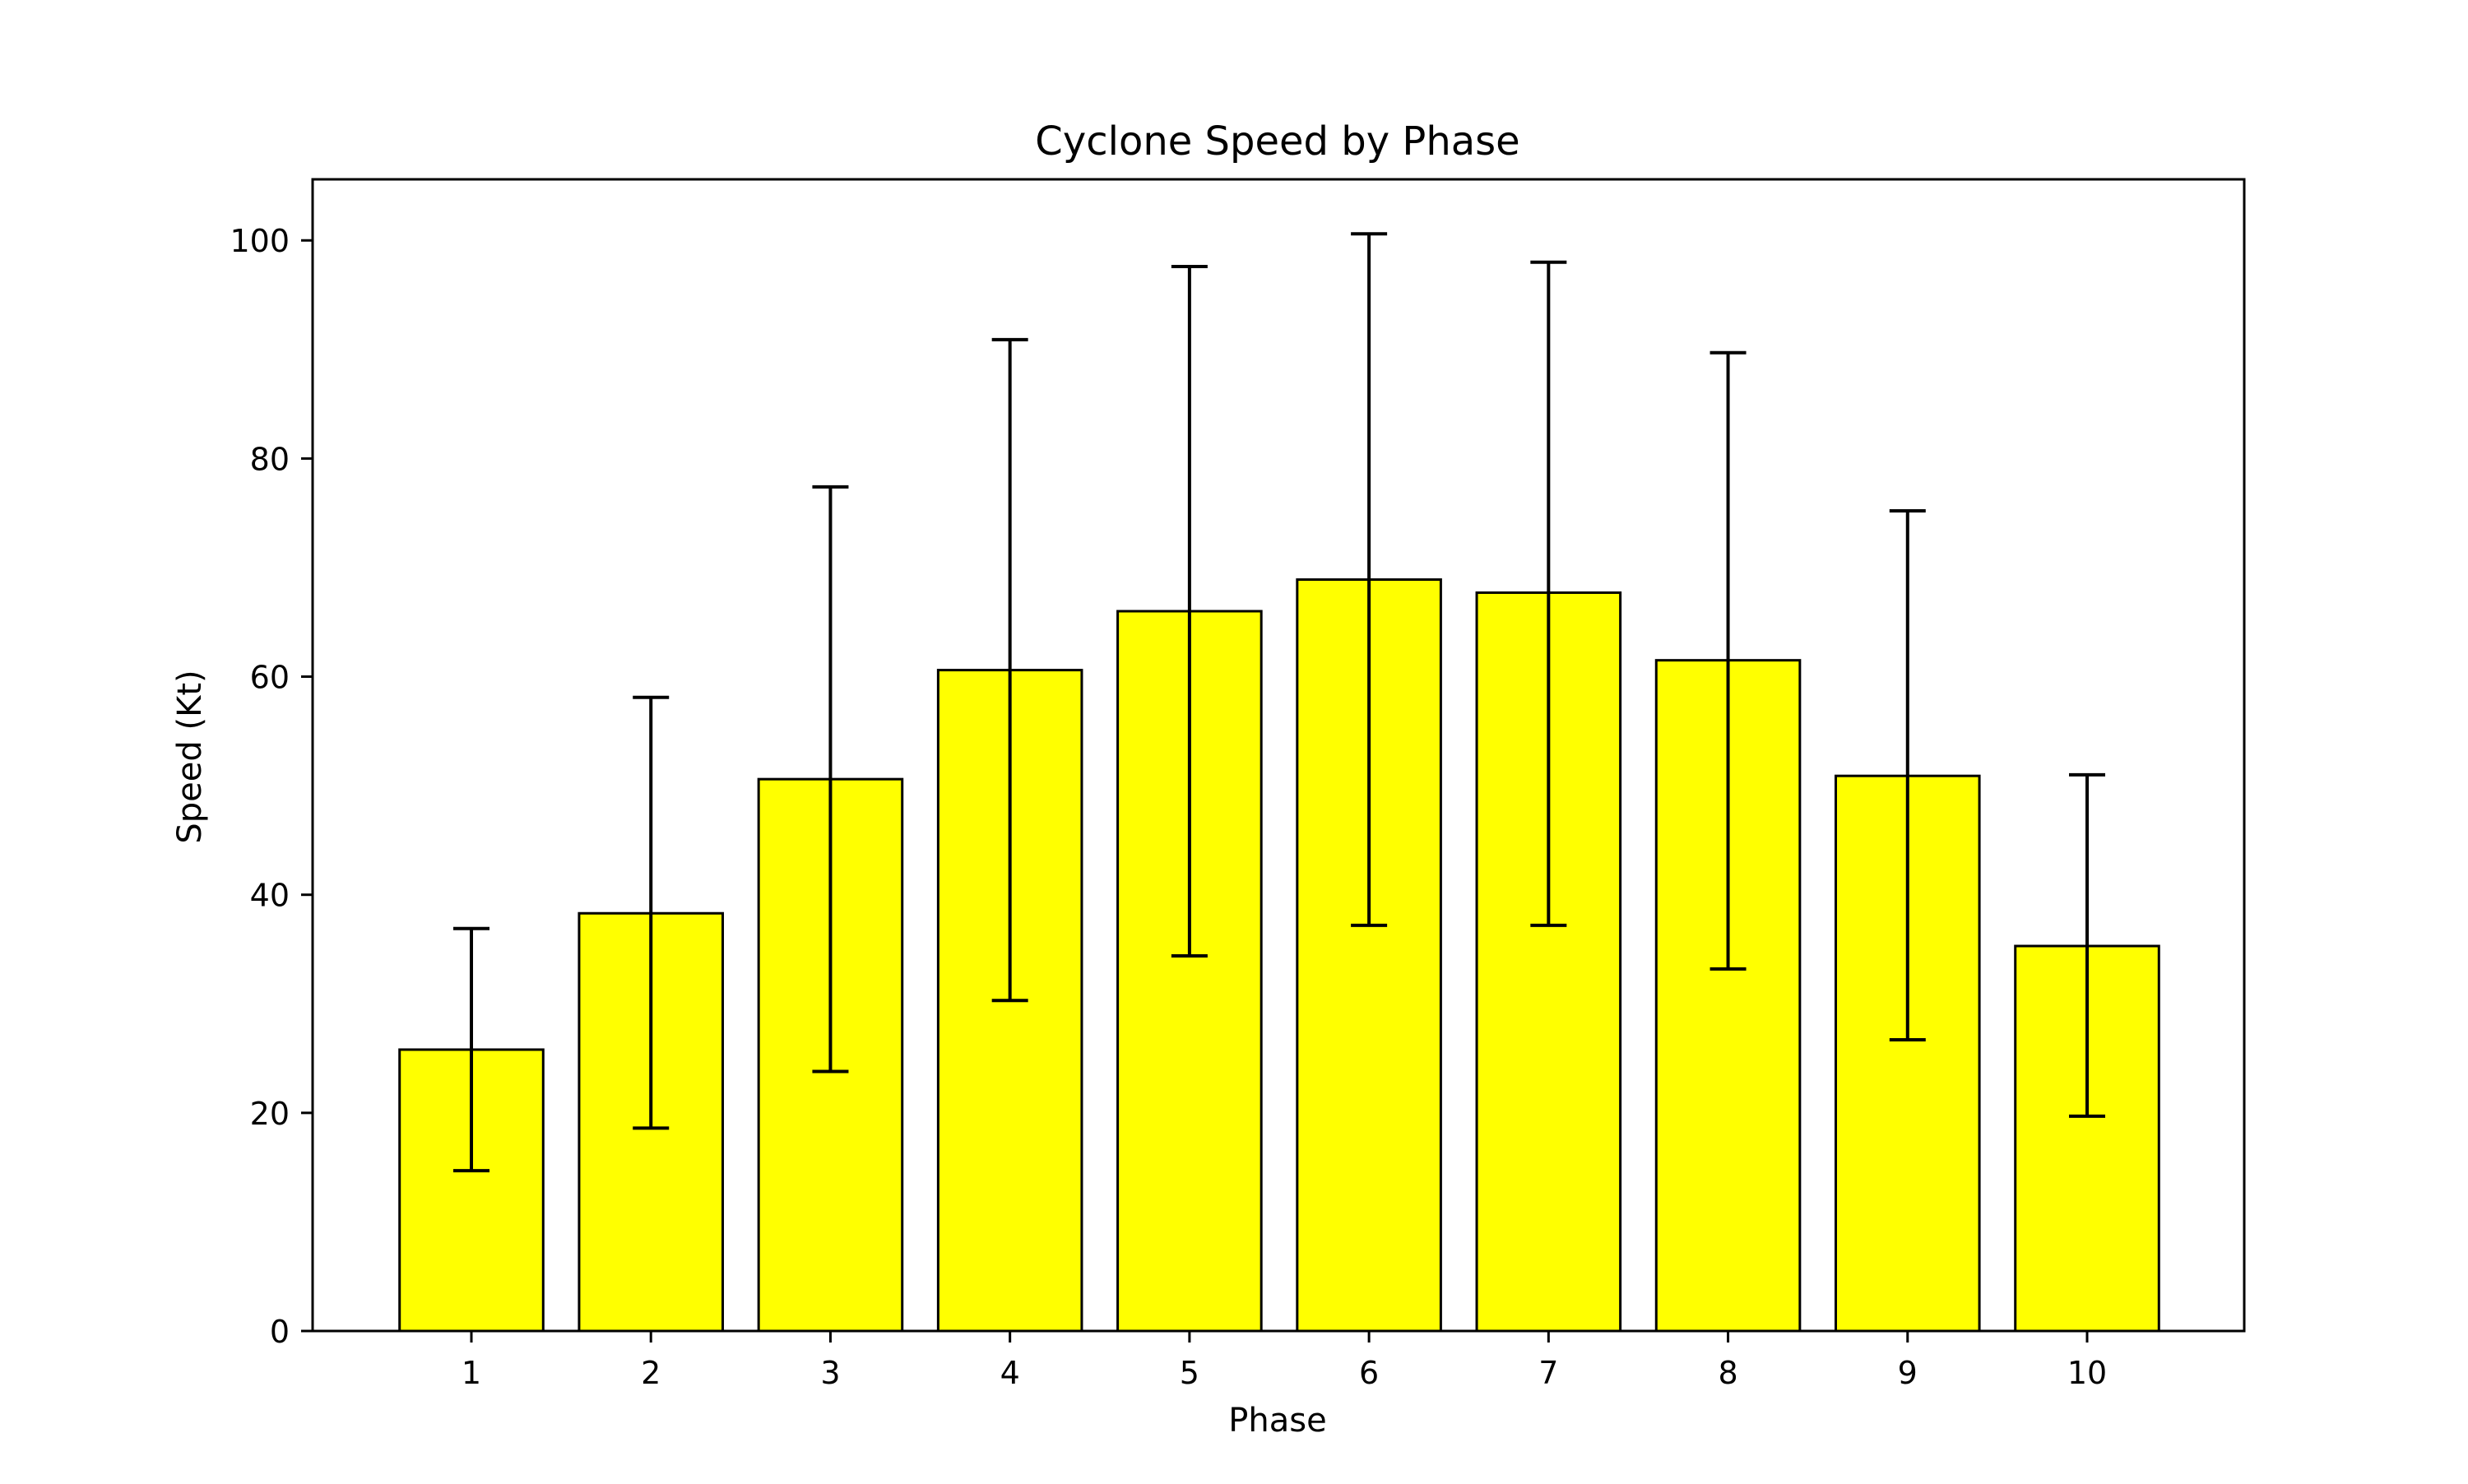  Describe the element at coordinates (1010, 1373) in the screenshot. I see `x-tick-label: 4` at that location.